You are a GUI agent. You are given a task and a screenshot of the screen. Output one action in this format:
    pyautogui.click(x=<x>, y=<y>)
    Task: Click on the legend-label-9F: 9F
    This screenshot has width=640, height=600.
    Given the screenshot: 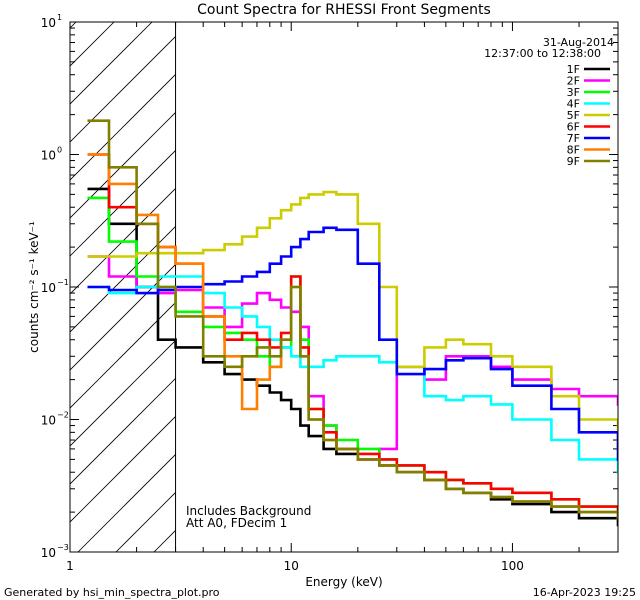 What is the action you would take?
    pyautogui.click(x=573, y=161)
    